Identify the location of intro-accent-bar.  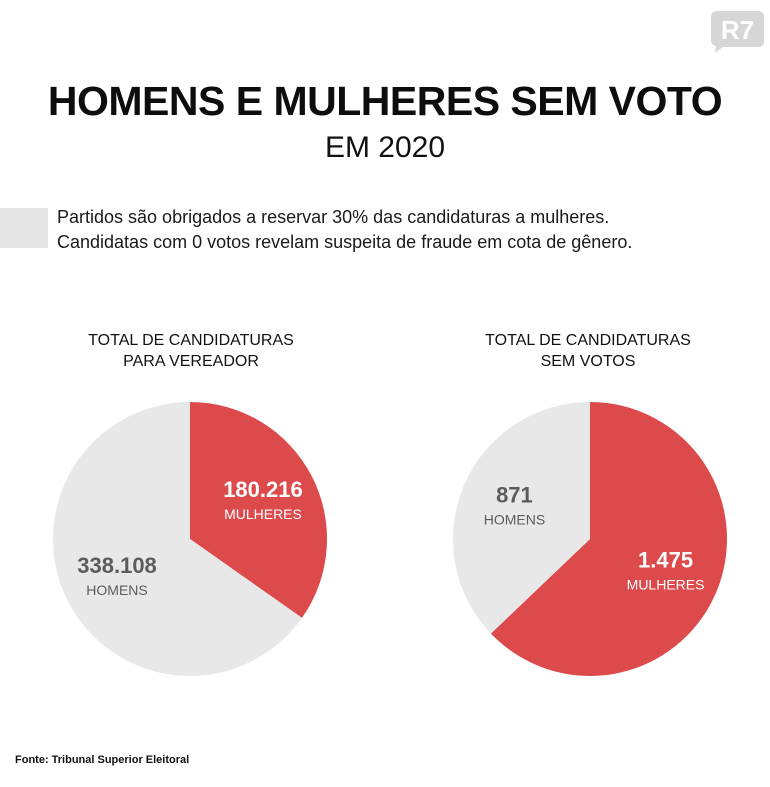
(24, 228).